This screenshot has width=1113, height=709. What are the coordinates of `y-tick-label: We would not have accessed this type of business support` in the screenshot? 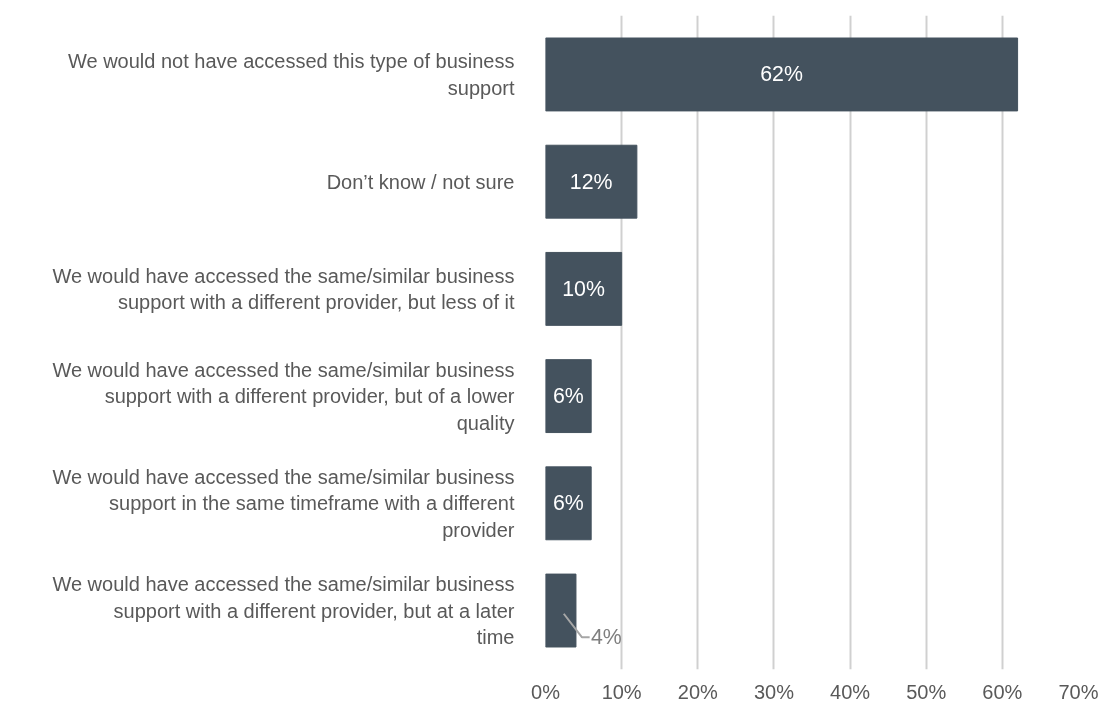 It's located at (291, 74).